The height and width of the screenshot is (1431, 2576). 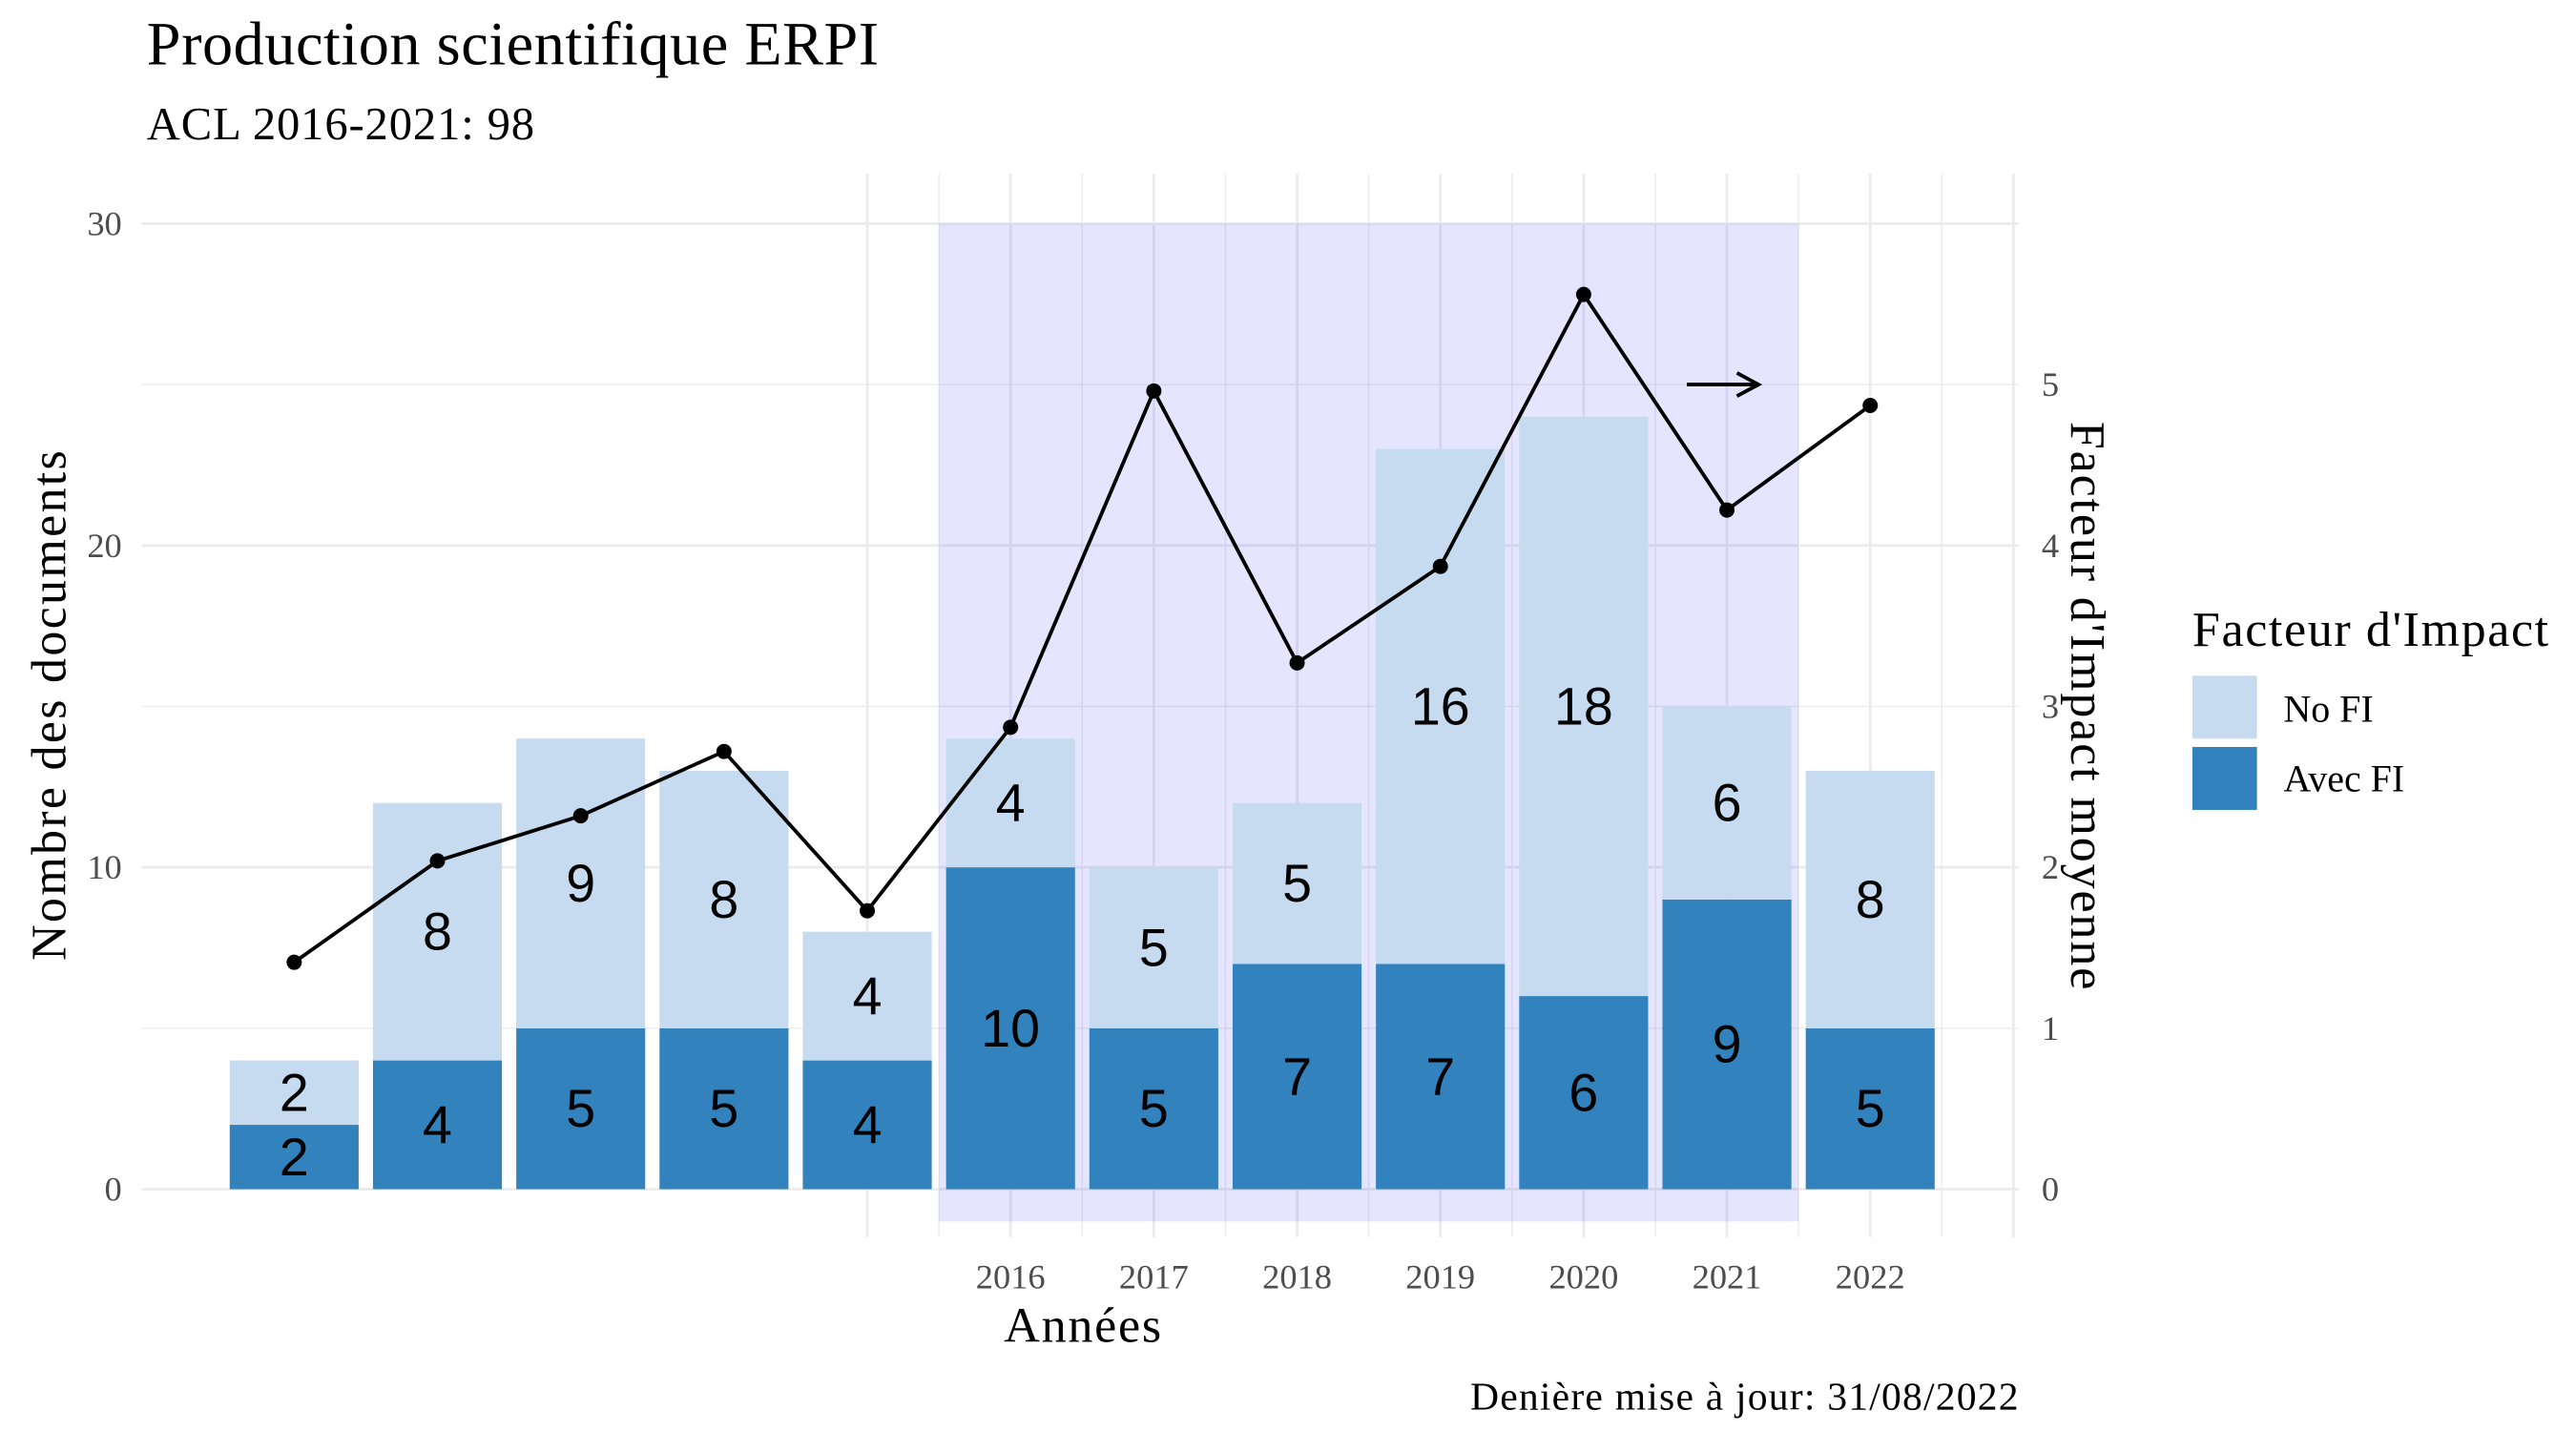 What do you see at coordinates (2050, 1028) in the screenshot?
I see `y2-tick-label: 1` at bounding box center [2050, 1028].